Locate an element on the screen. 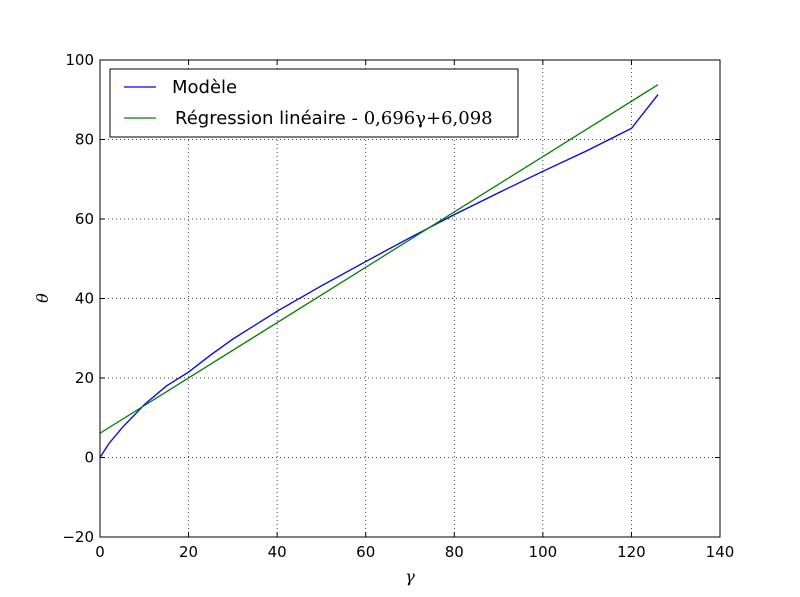  y-tick-label: 0 is located at coordinates (89, 458).